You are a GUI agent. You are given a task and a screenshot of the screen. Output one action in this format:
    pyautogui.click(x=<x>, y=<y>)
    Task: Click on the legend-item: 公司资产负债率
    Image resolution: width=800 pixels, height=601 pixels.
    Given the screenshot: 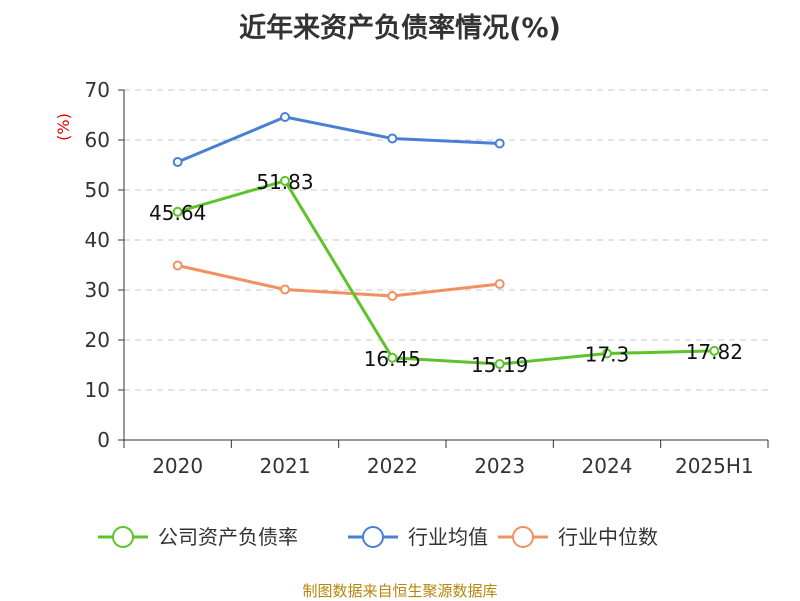 What is the action you would take?
    pyautogui.click(x=198, y=537)
    